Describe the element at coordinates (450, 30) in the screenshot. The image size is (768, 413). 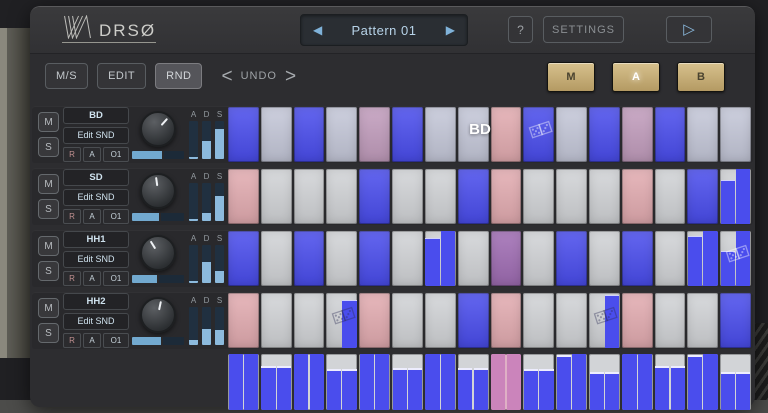
I see `pattern-next-icon: ▶` at that location.